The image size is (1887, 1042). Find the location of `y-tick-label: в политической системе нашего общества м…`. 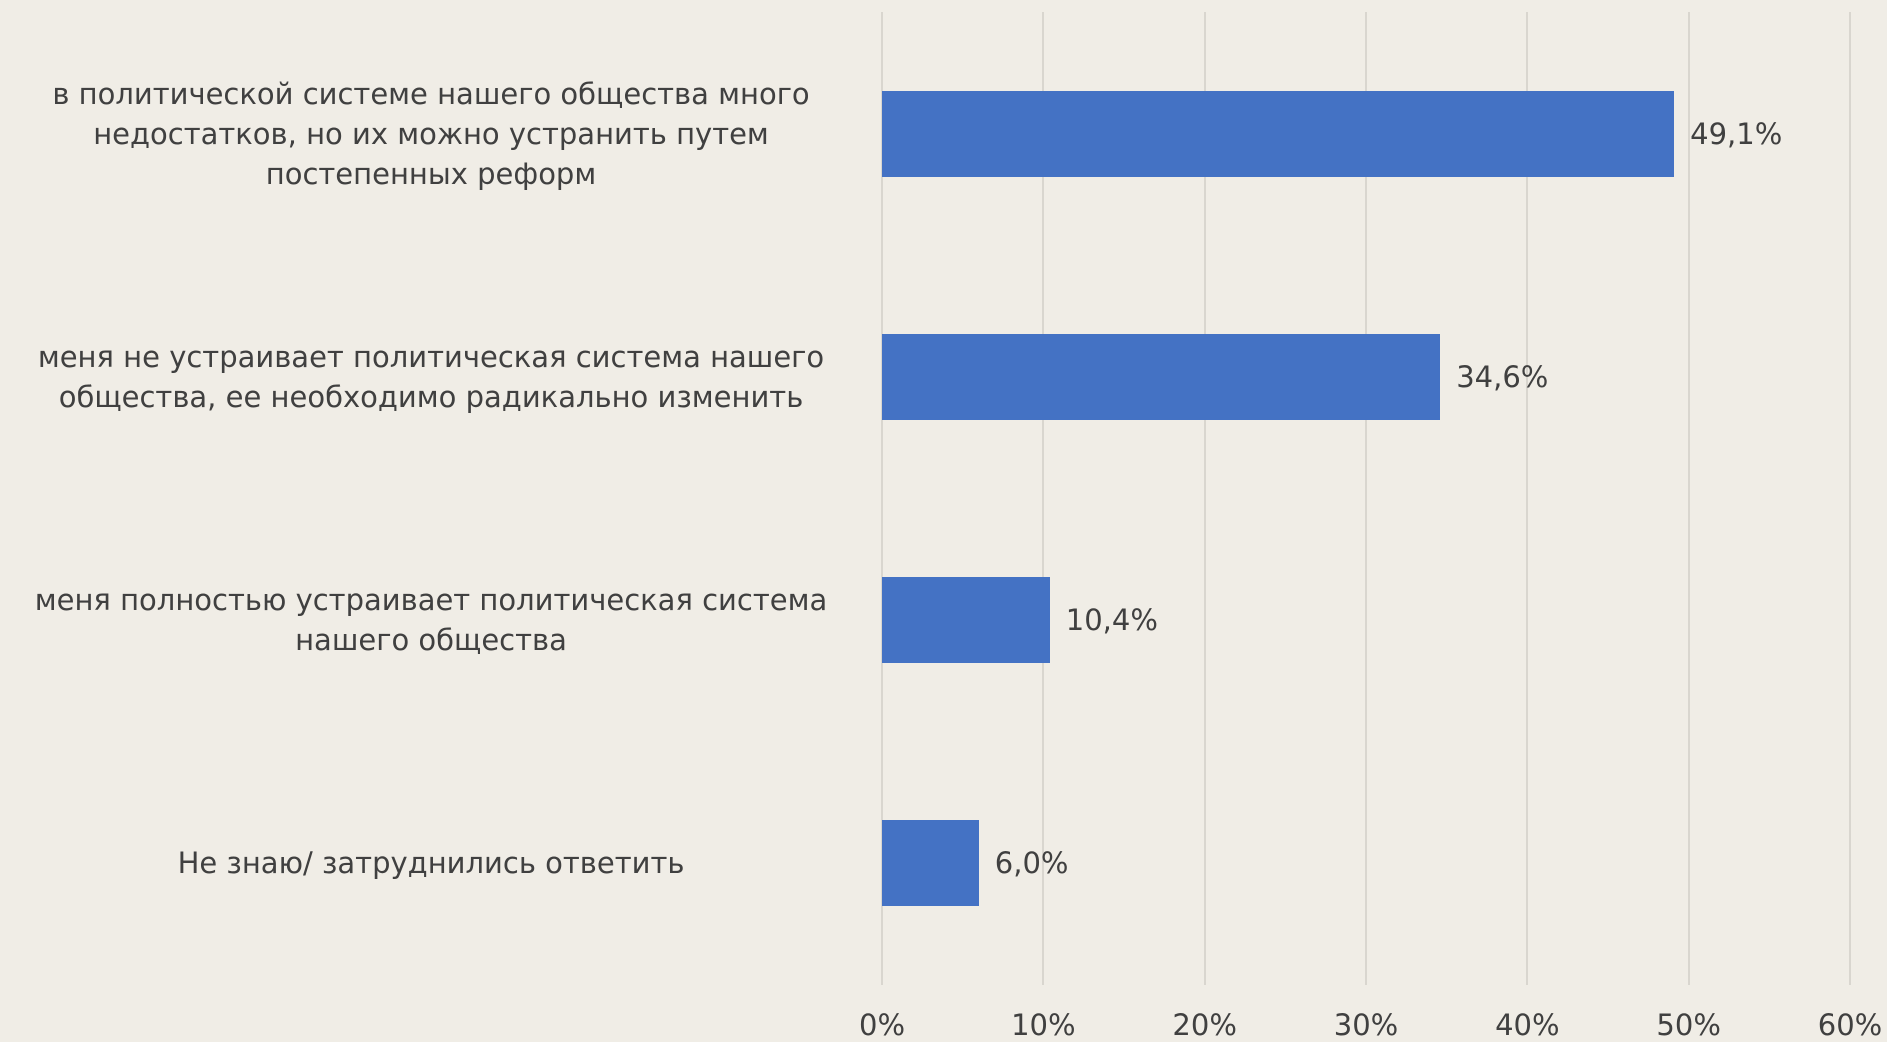

y-tick-label: в политической системе нашего общества м… is located at coordinates (431, 133).